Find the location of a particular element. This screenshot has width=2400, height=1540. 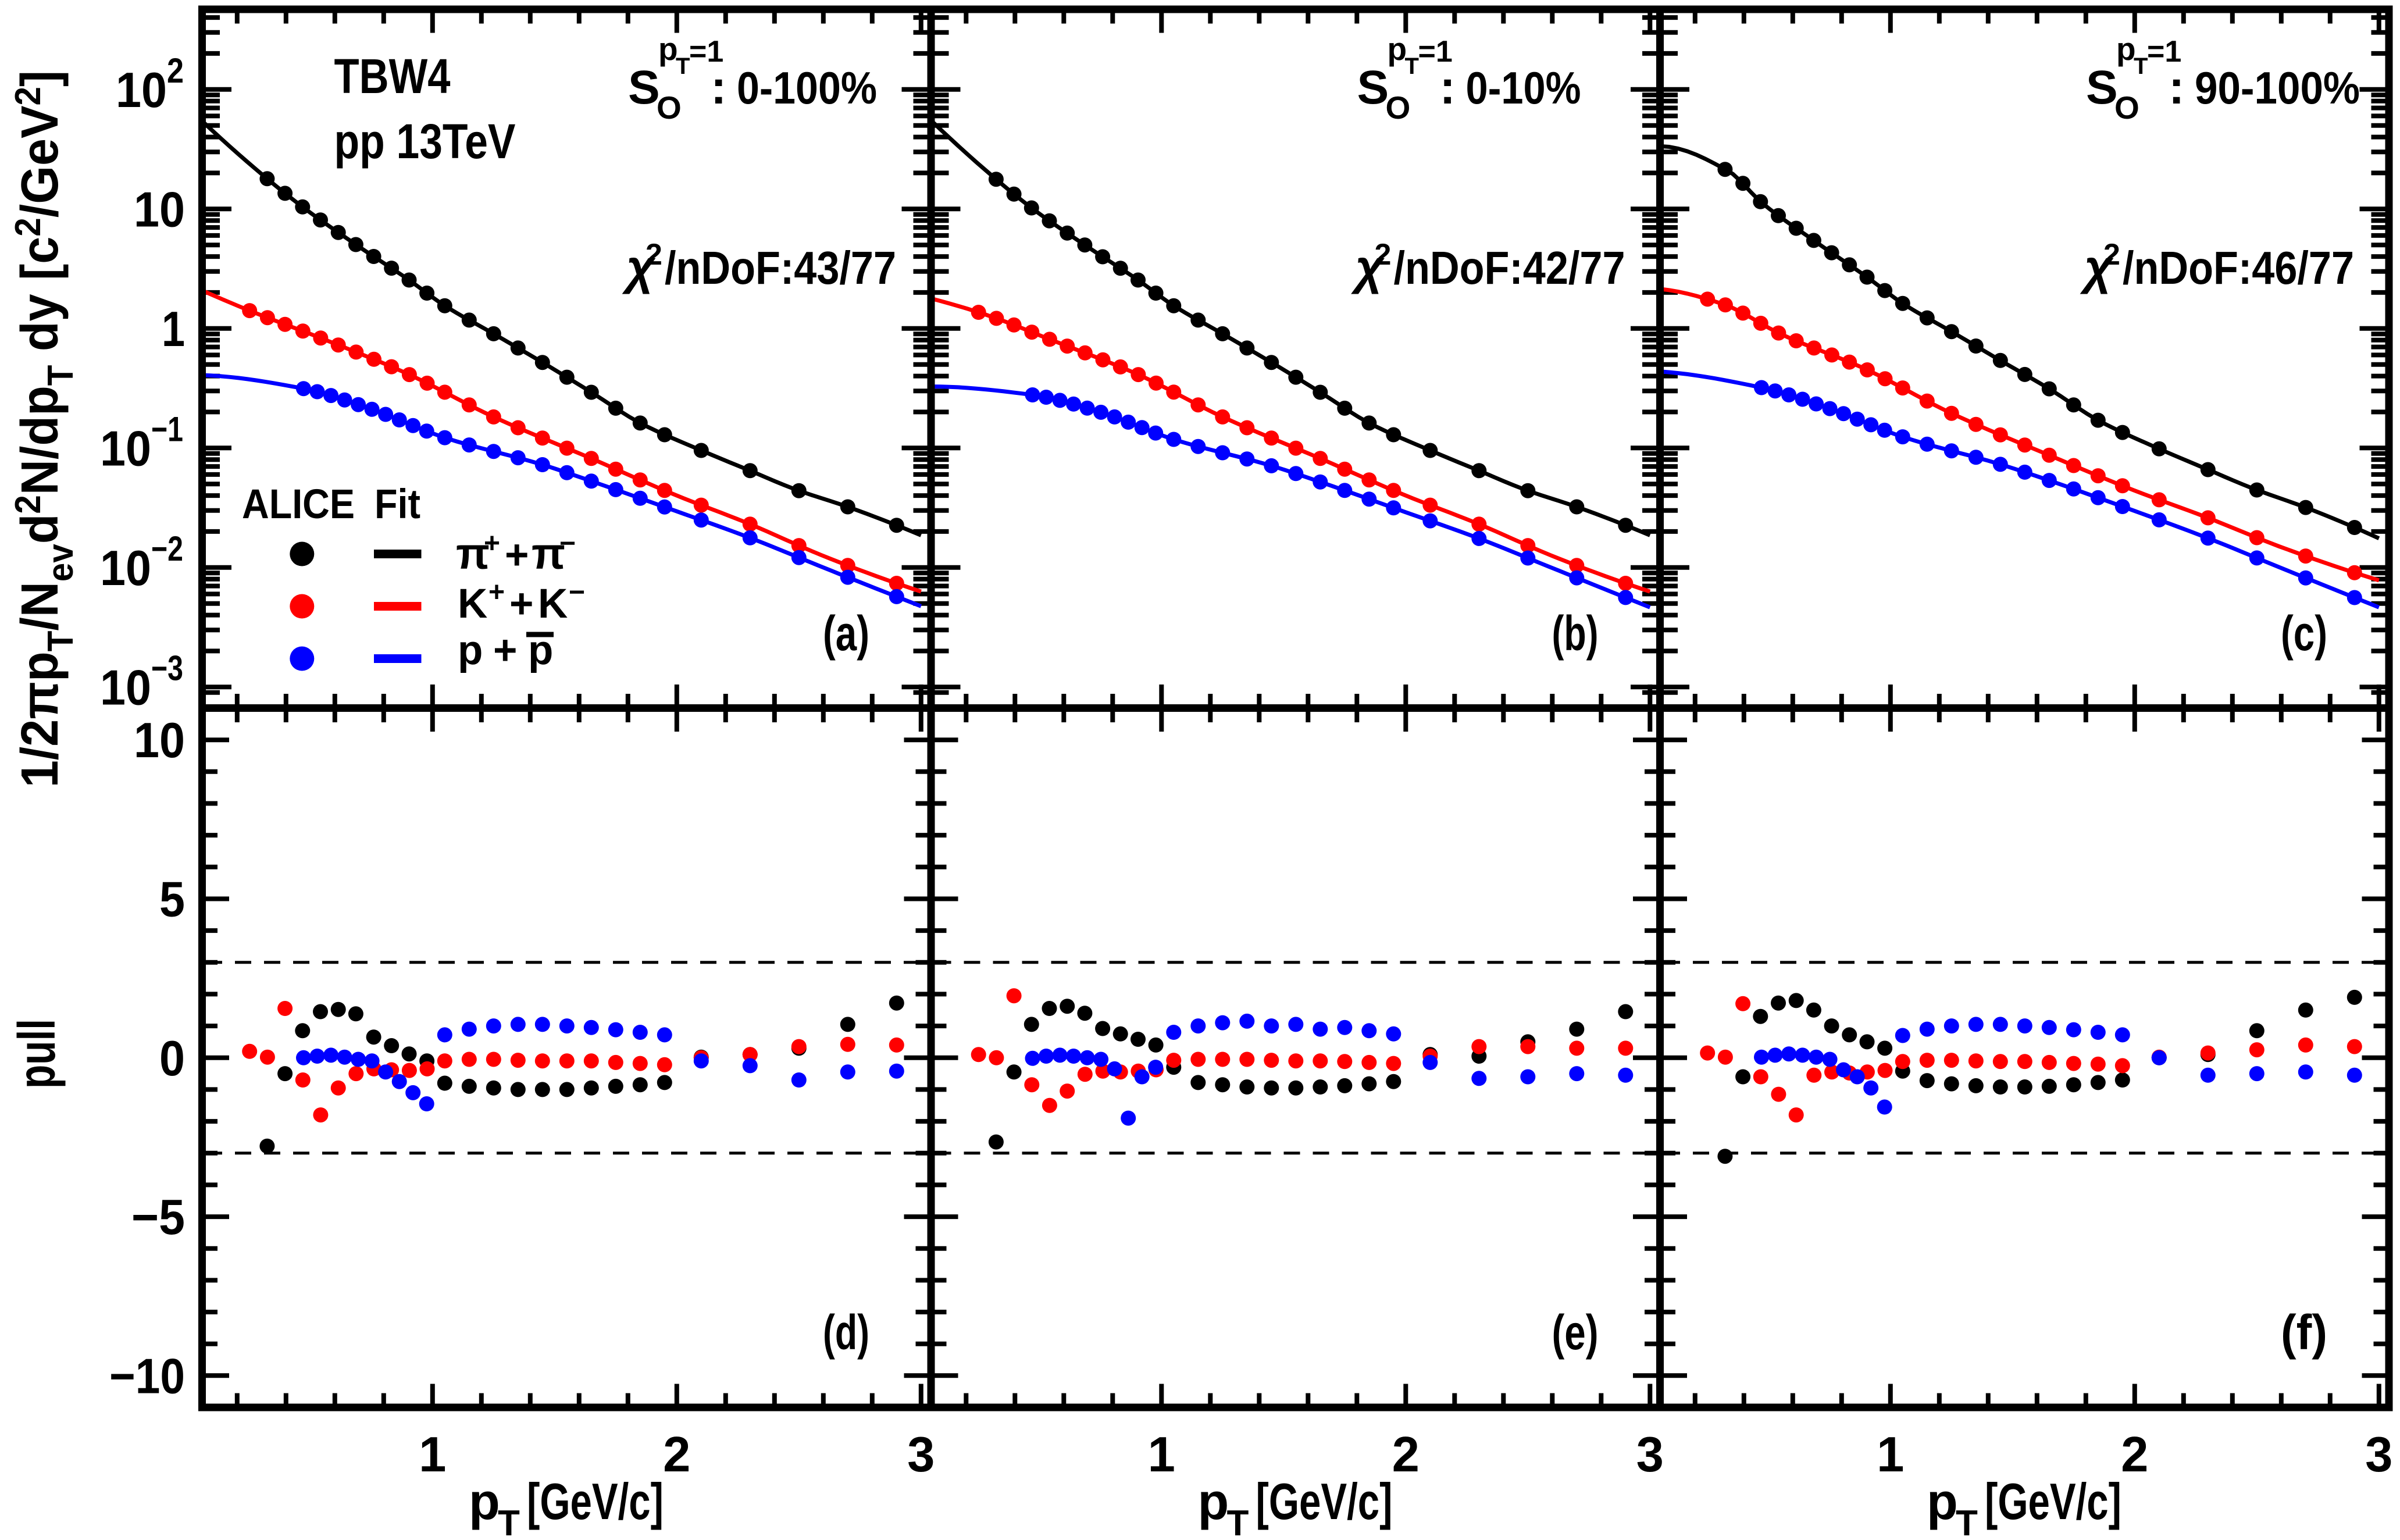

svg-text: (b) is located at coordinates (1575, 633).